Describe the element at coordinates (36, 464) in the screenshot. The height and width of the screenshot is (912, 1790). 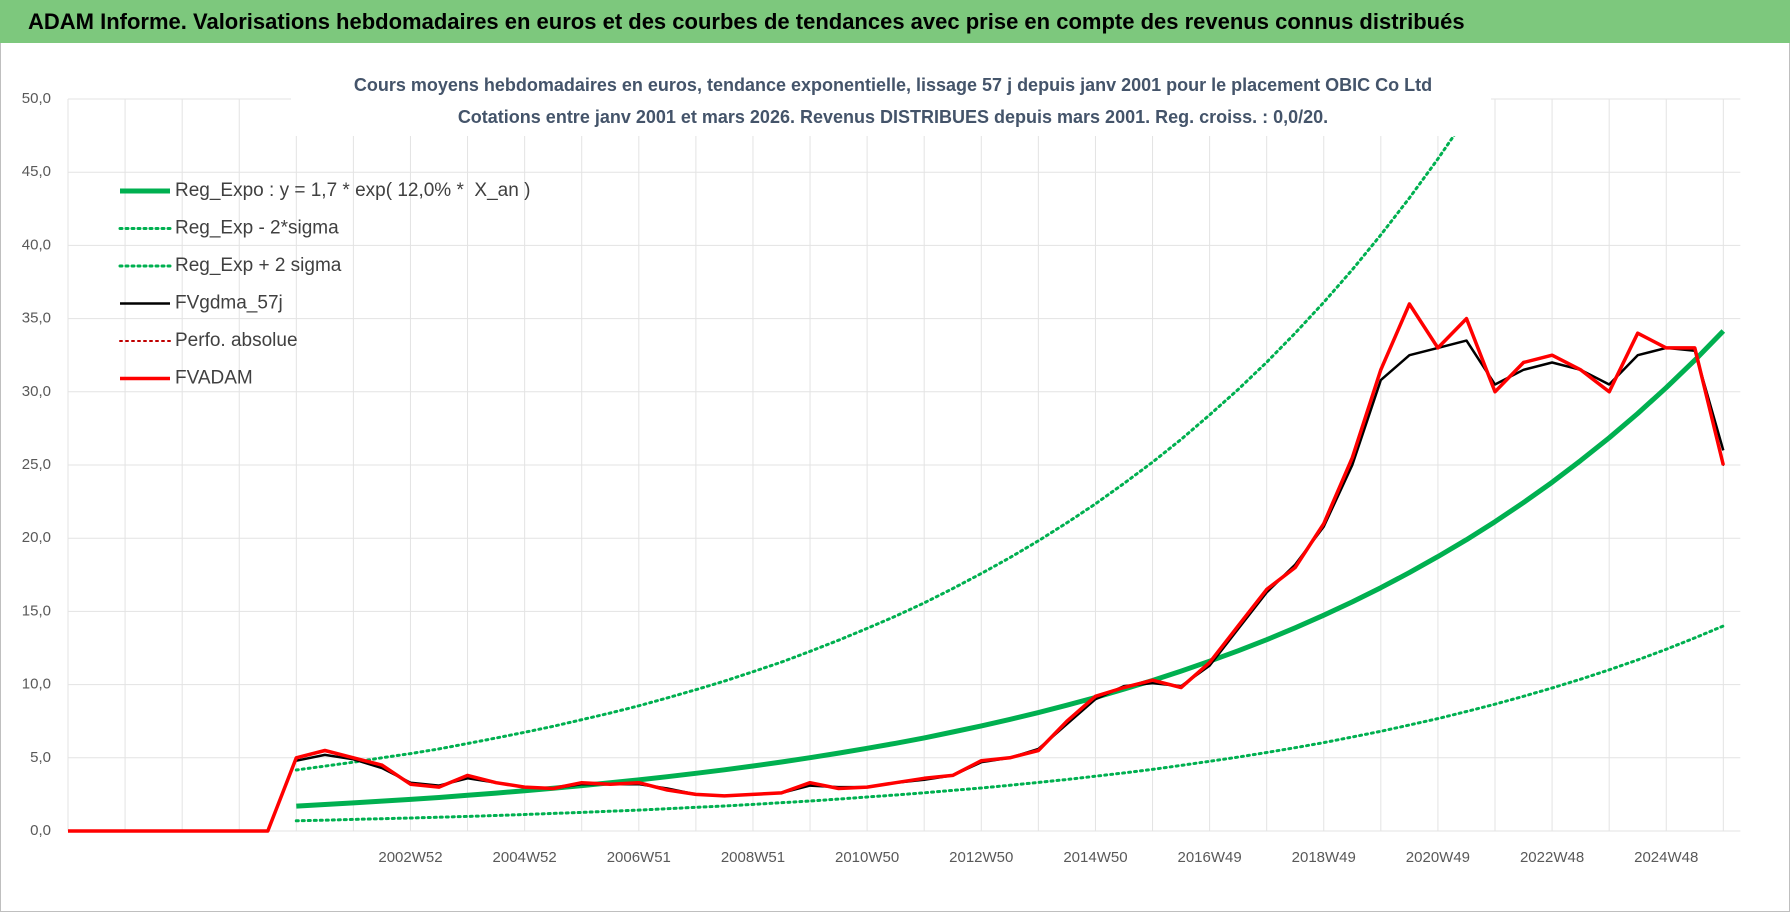
I see `y-tick-label: 25,0` at that location.